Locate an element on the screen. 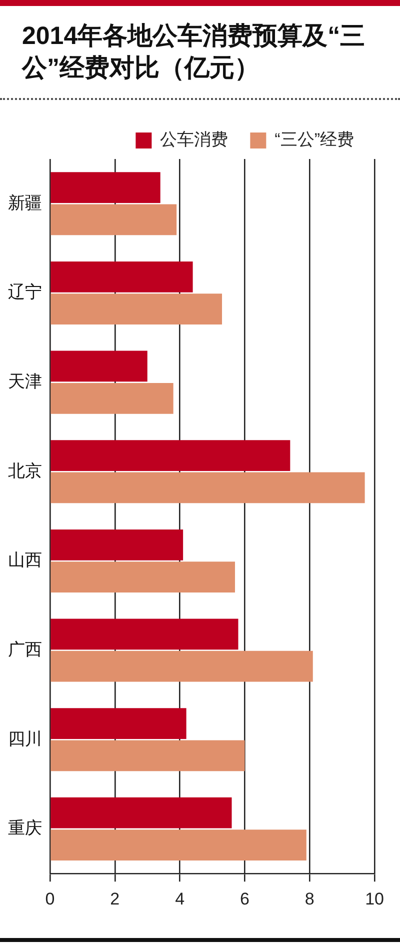  x-tick-label: 8 is located at coordinates (309, 898).